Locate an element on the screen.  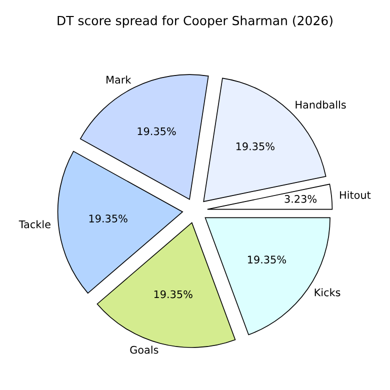
slice-label: Tackle is located at coordinates (34, 224).